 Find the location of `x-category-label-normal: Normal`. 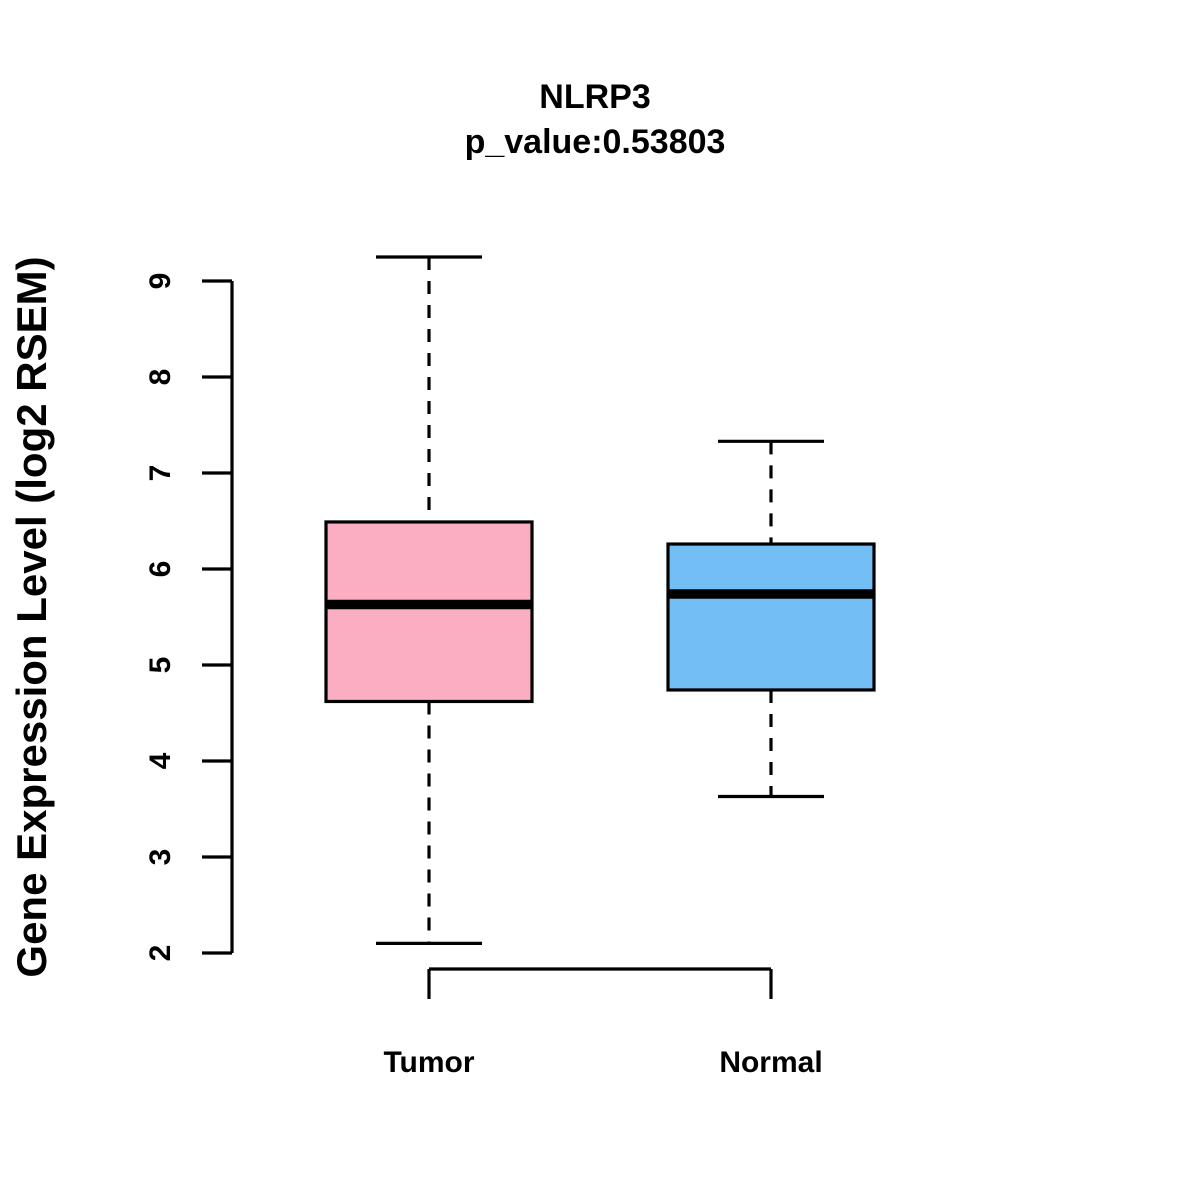

x-category-label-normal: Normal is located at coordinates (770, 1062).